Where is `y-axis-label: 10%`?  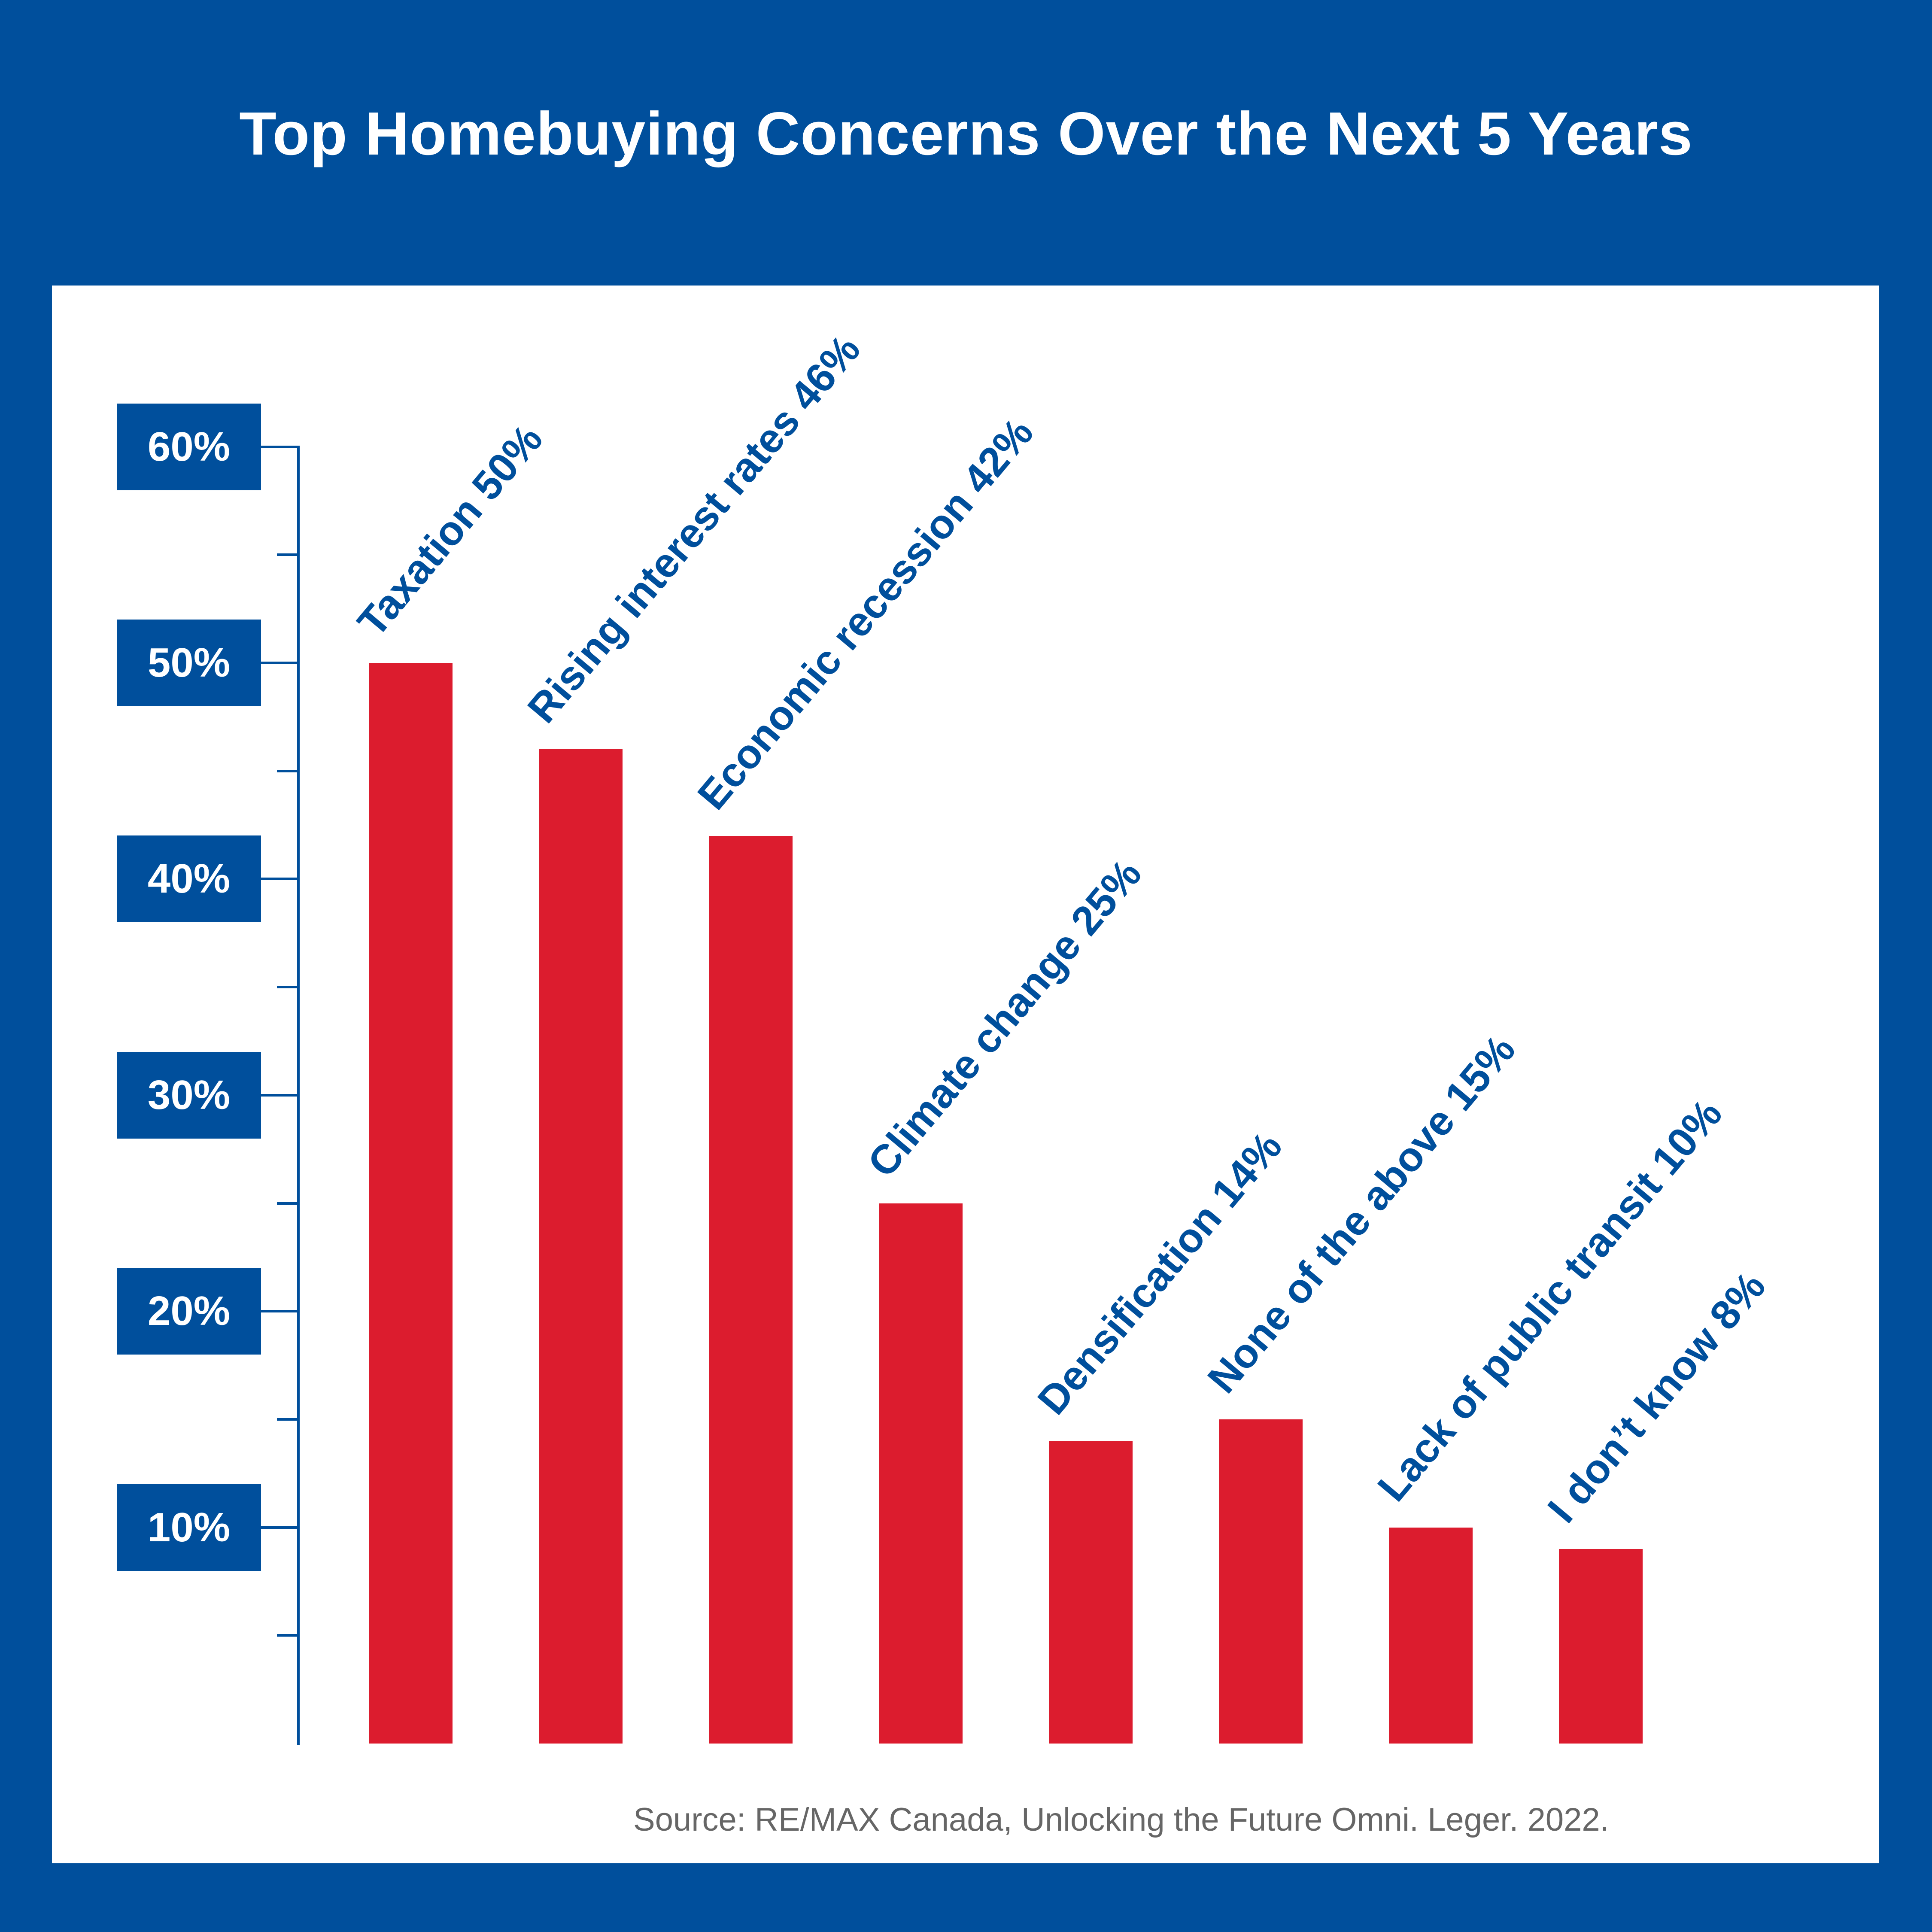
y-axis-label: 10% is located at coordinates (189, 1528).